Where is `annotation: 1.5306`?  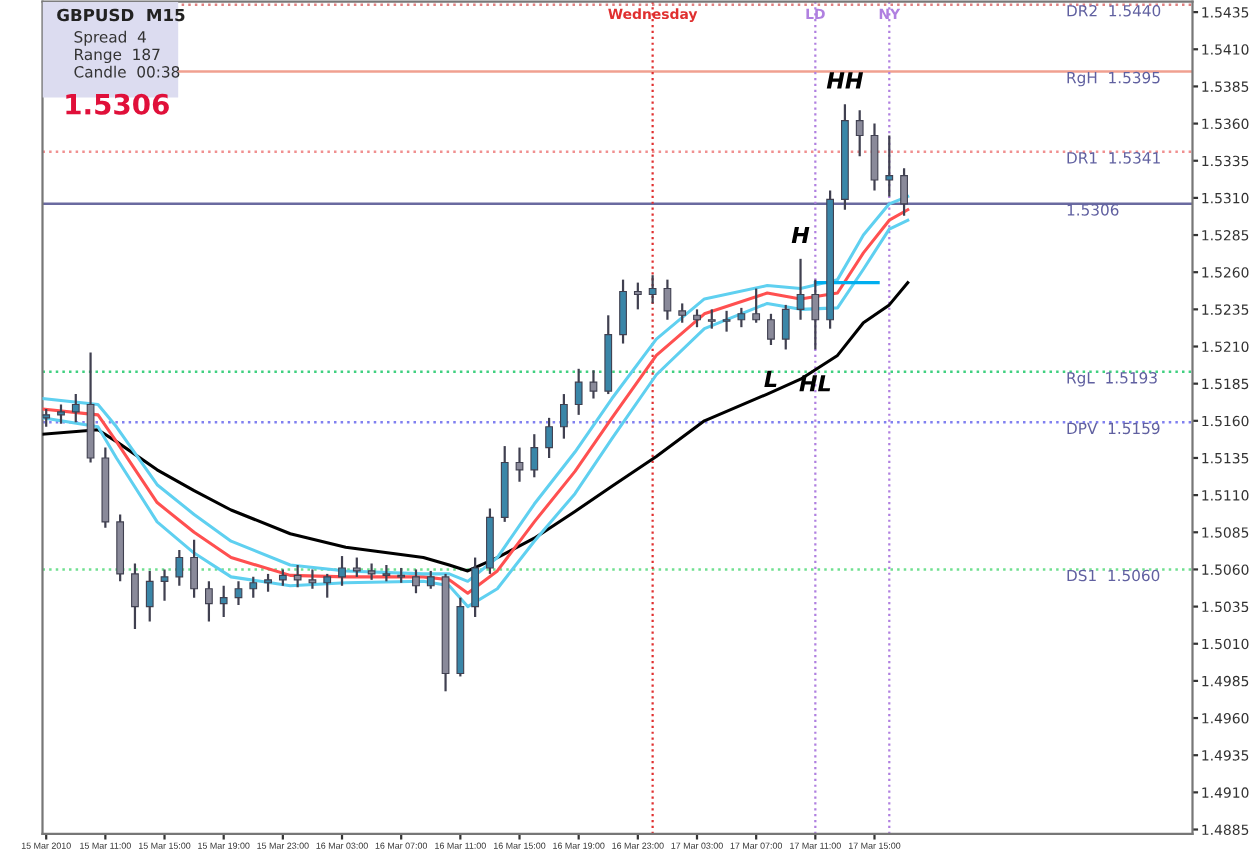 annotation: 1.5306 is located at coordinates (117, 104).